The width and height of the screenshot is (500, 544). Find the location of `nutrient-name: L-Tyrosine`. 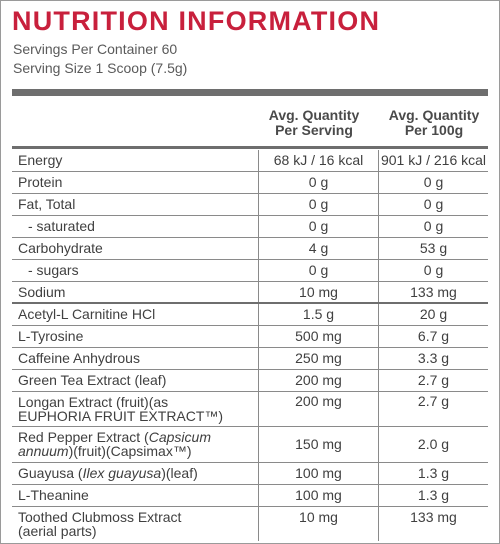

nutrient-name: L-Tyrosine is located at coordinates (51, 336).